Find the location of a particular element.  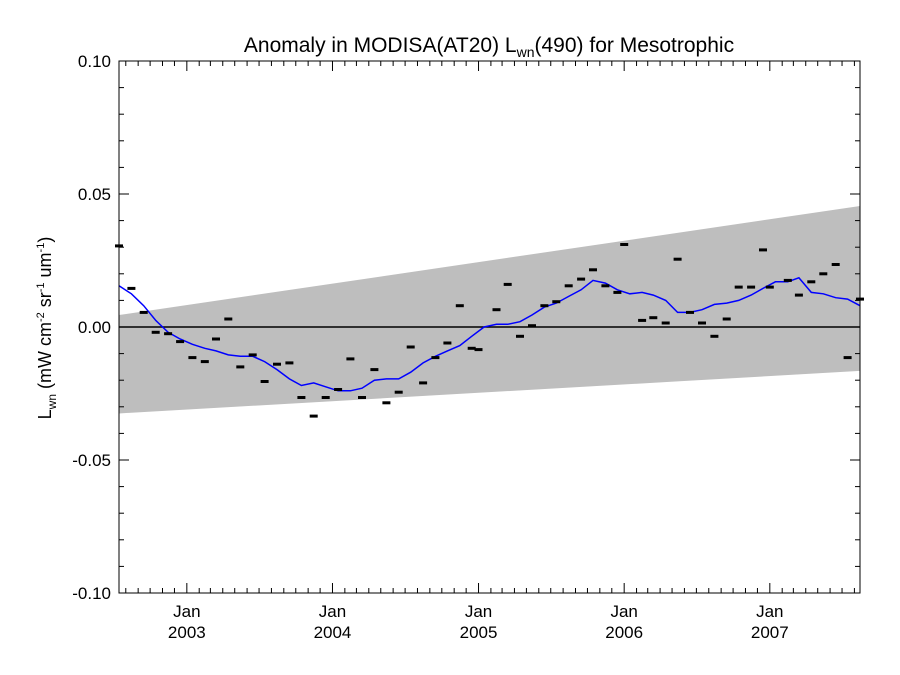

y-tick-label: 0.00 is located at coordinates (94, 327).